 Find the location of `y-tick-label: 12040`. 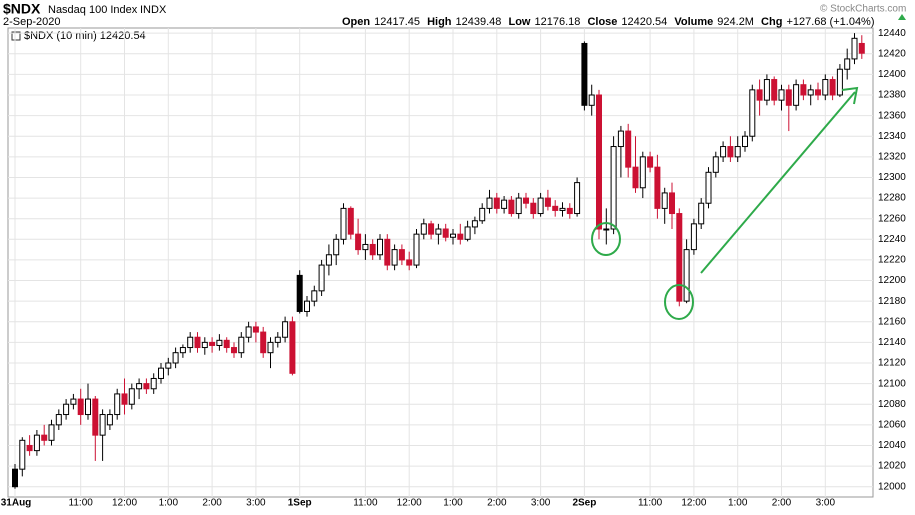

y-tick-label: 12040 is located at coordinates (892, 445).